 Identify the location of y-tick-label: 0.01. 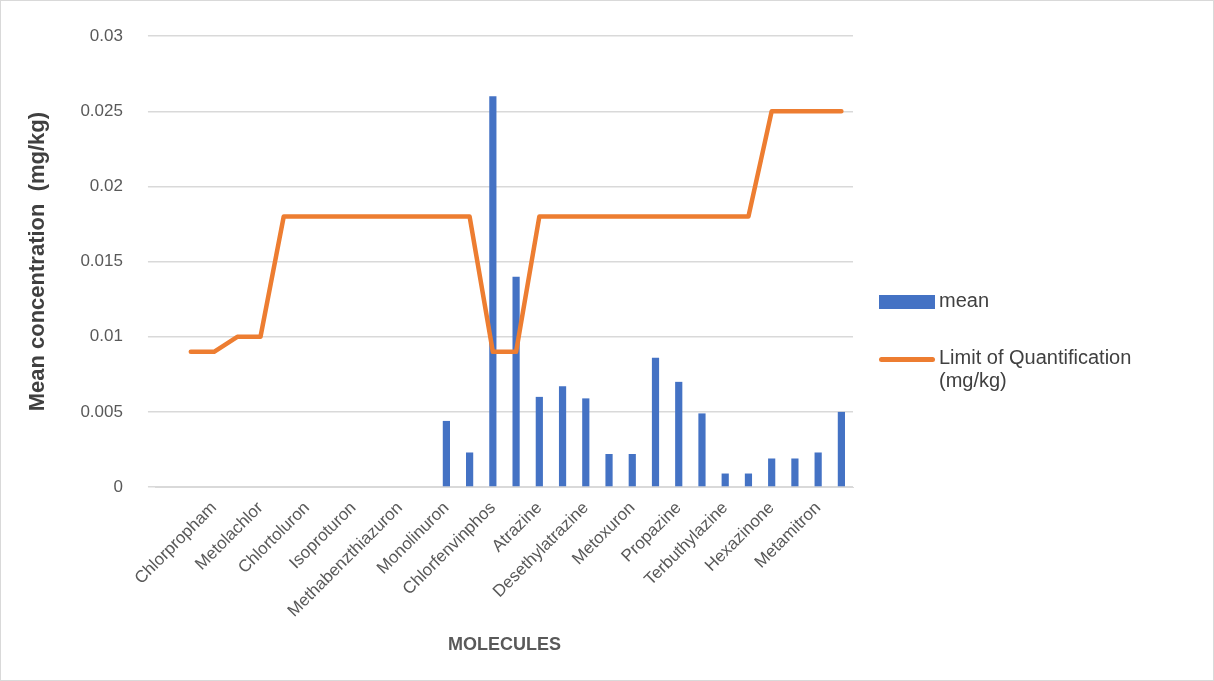
(106, 336).